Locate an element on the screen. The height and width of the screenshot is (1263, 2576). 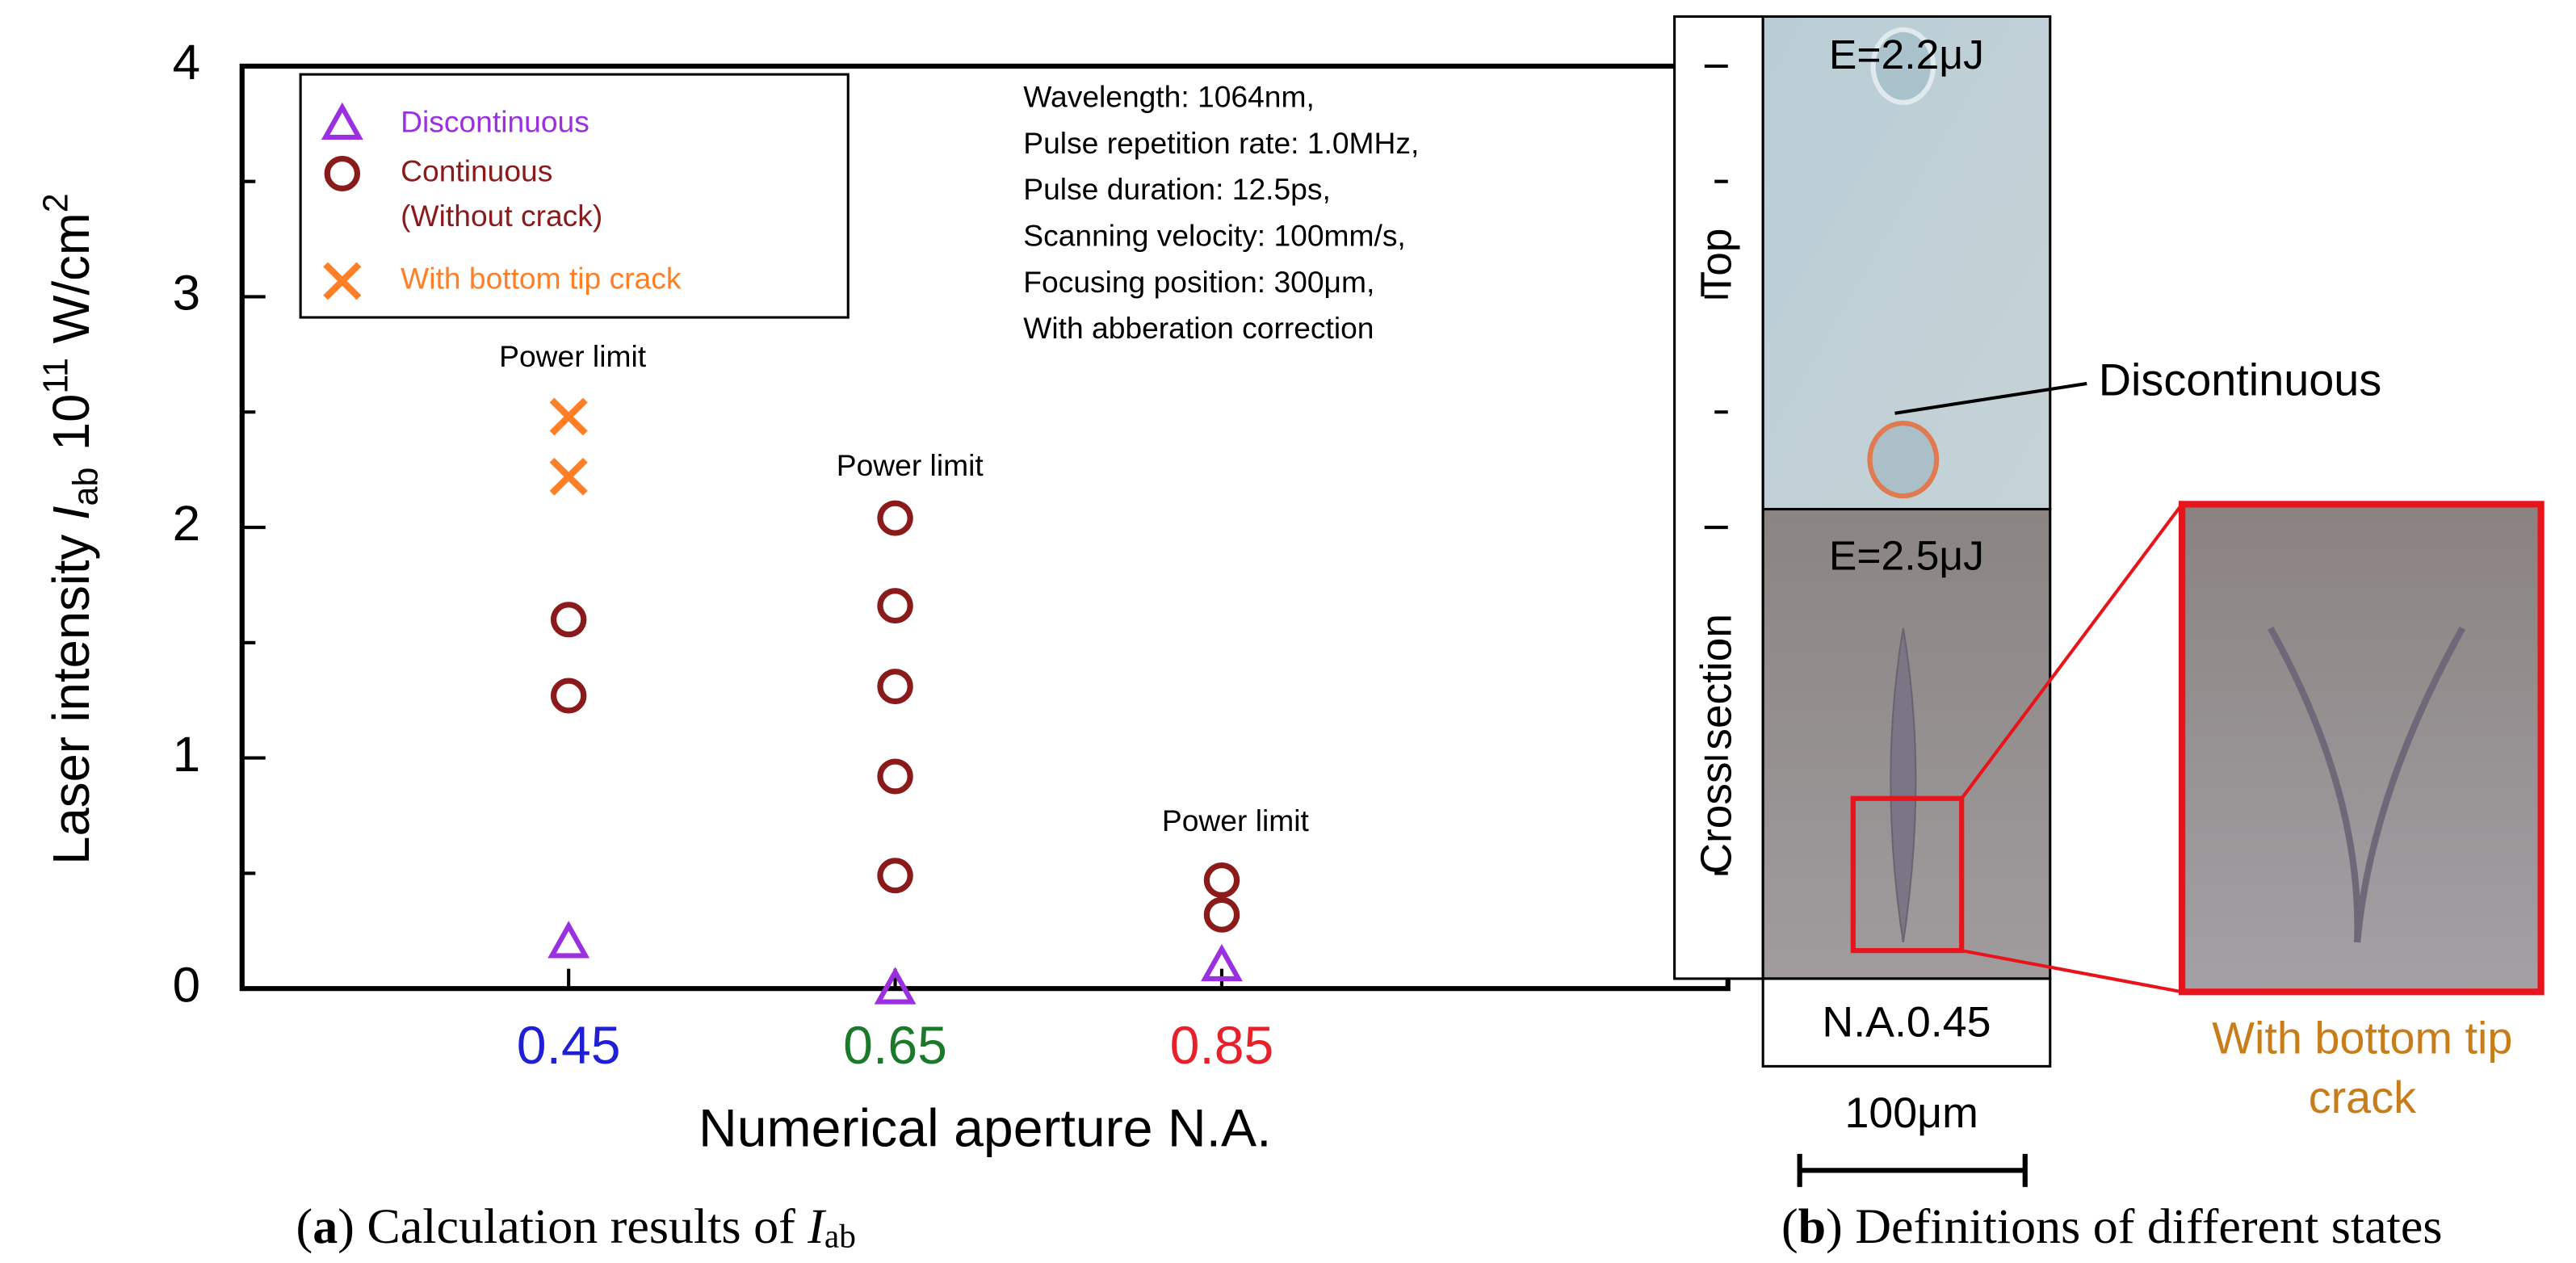
callout-line is located at coordinates (1990, 398).